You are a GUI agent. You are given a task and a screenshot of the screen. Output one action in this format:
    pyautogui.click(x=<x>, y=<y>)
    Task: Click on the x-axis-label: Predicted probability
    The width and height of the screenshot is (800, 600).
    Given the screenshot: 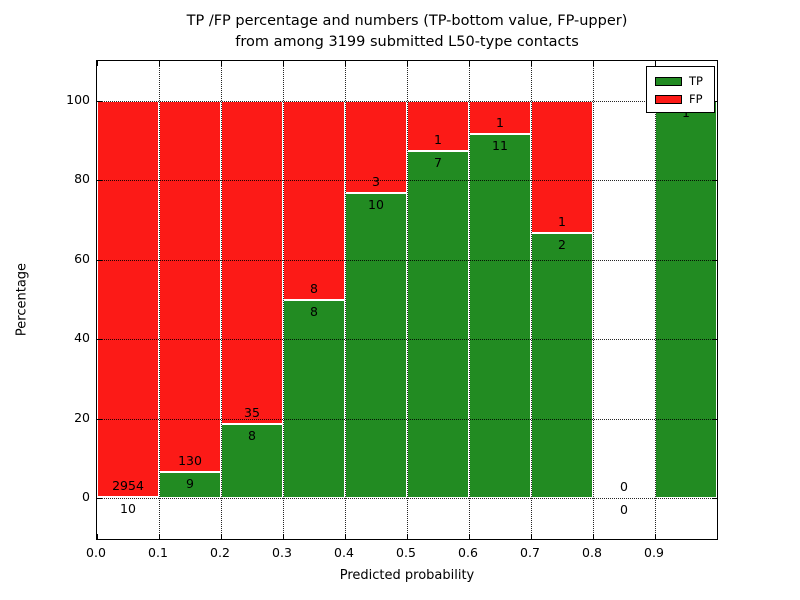 What is the action you would take?
    pyautogui.click(x=407, y=575)
    